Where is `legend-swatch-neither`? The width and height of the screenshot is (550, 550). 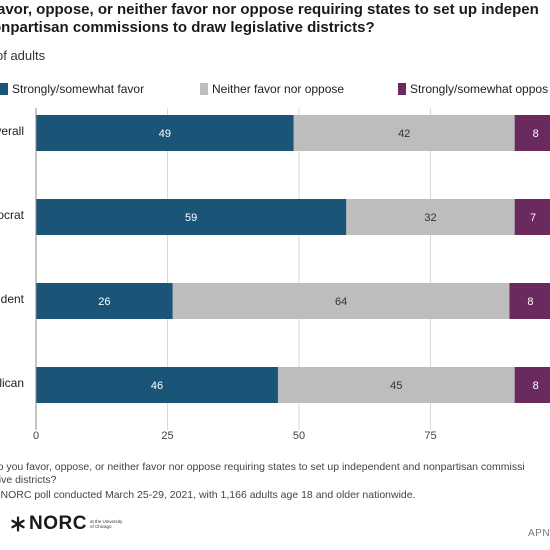
legend-swatch-neither is located at coordinates (204, 89).